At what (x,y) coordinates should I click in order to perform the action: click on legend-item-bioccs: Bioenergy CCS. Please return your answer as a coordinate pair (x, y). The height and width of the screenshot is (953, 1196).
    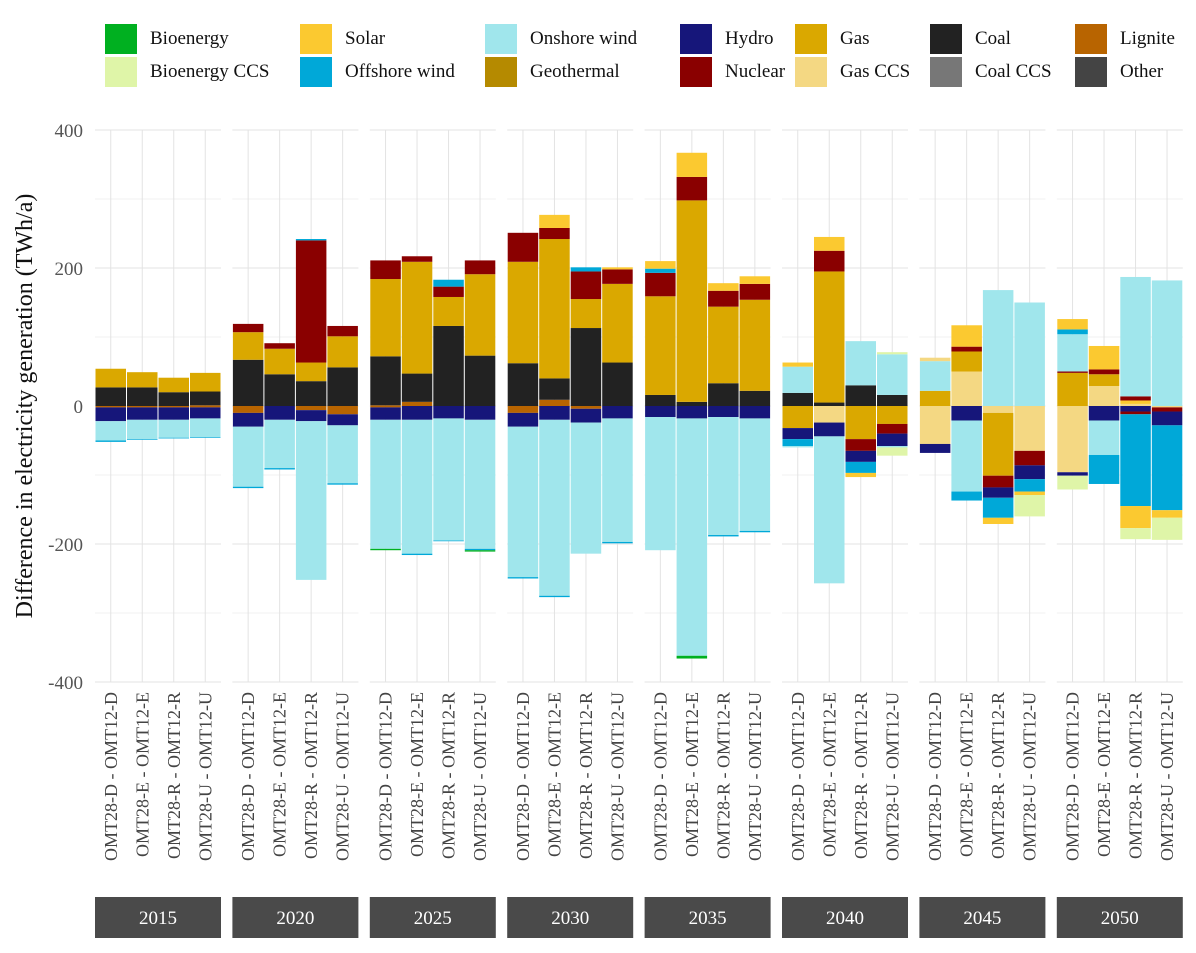
    Looking at the image, I should click on (187, 72).